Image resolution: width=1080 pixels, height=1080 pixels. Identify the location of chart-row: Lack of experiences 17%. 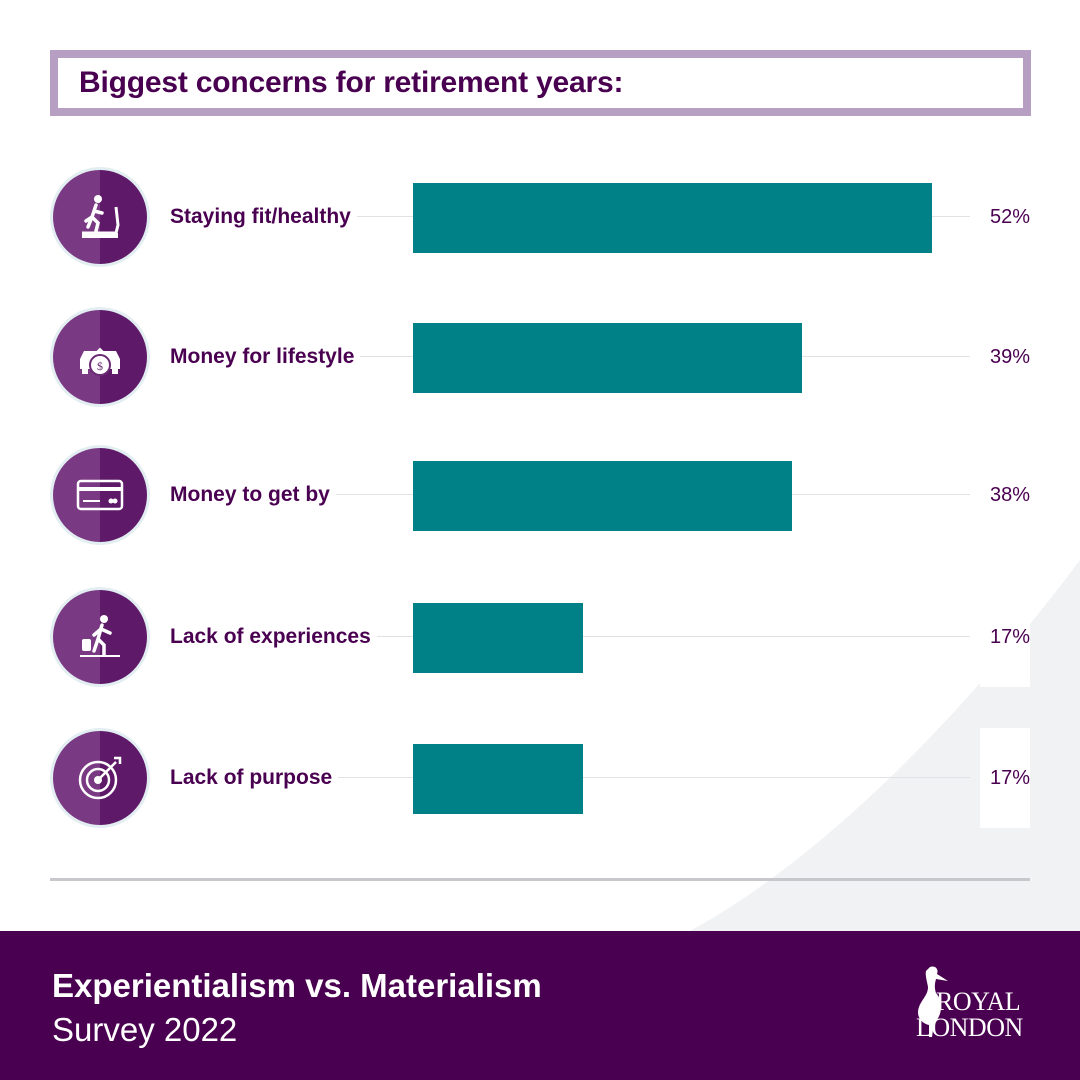
(540, 637).